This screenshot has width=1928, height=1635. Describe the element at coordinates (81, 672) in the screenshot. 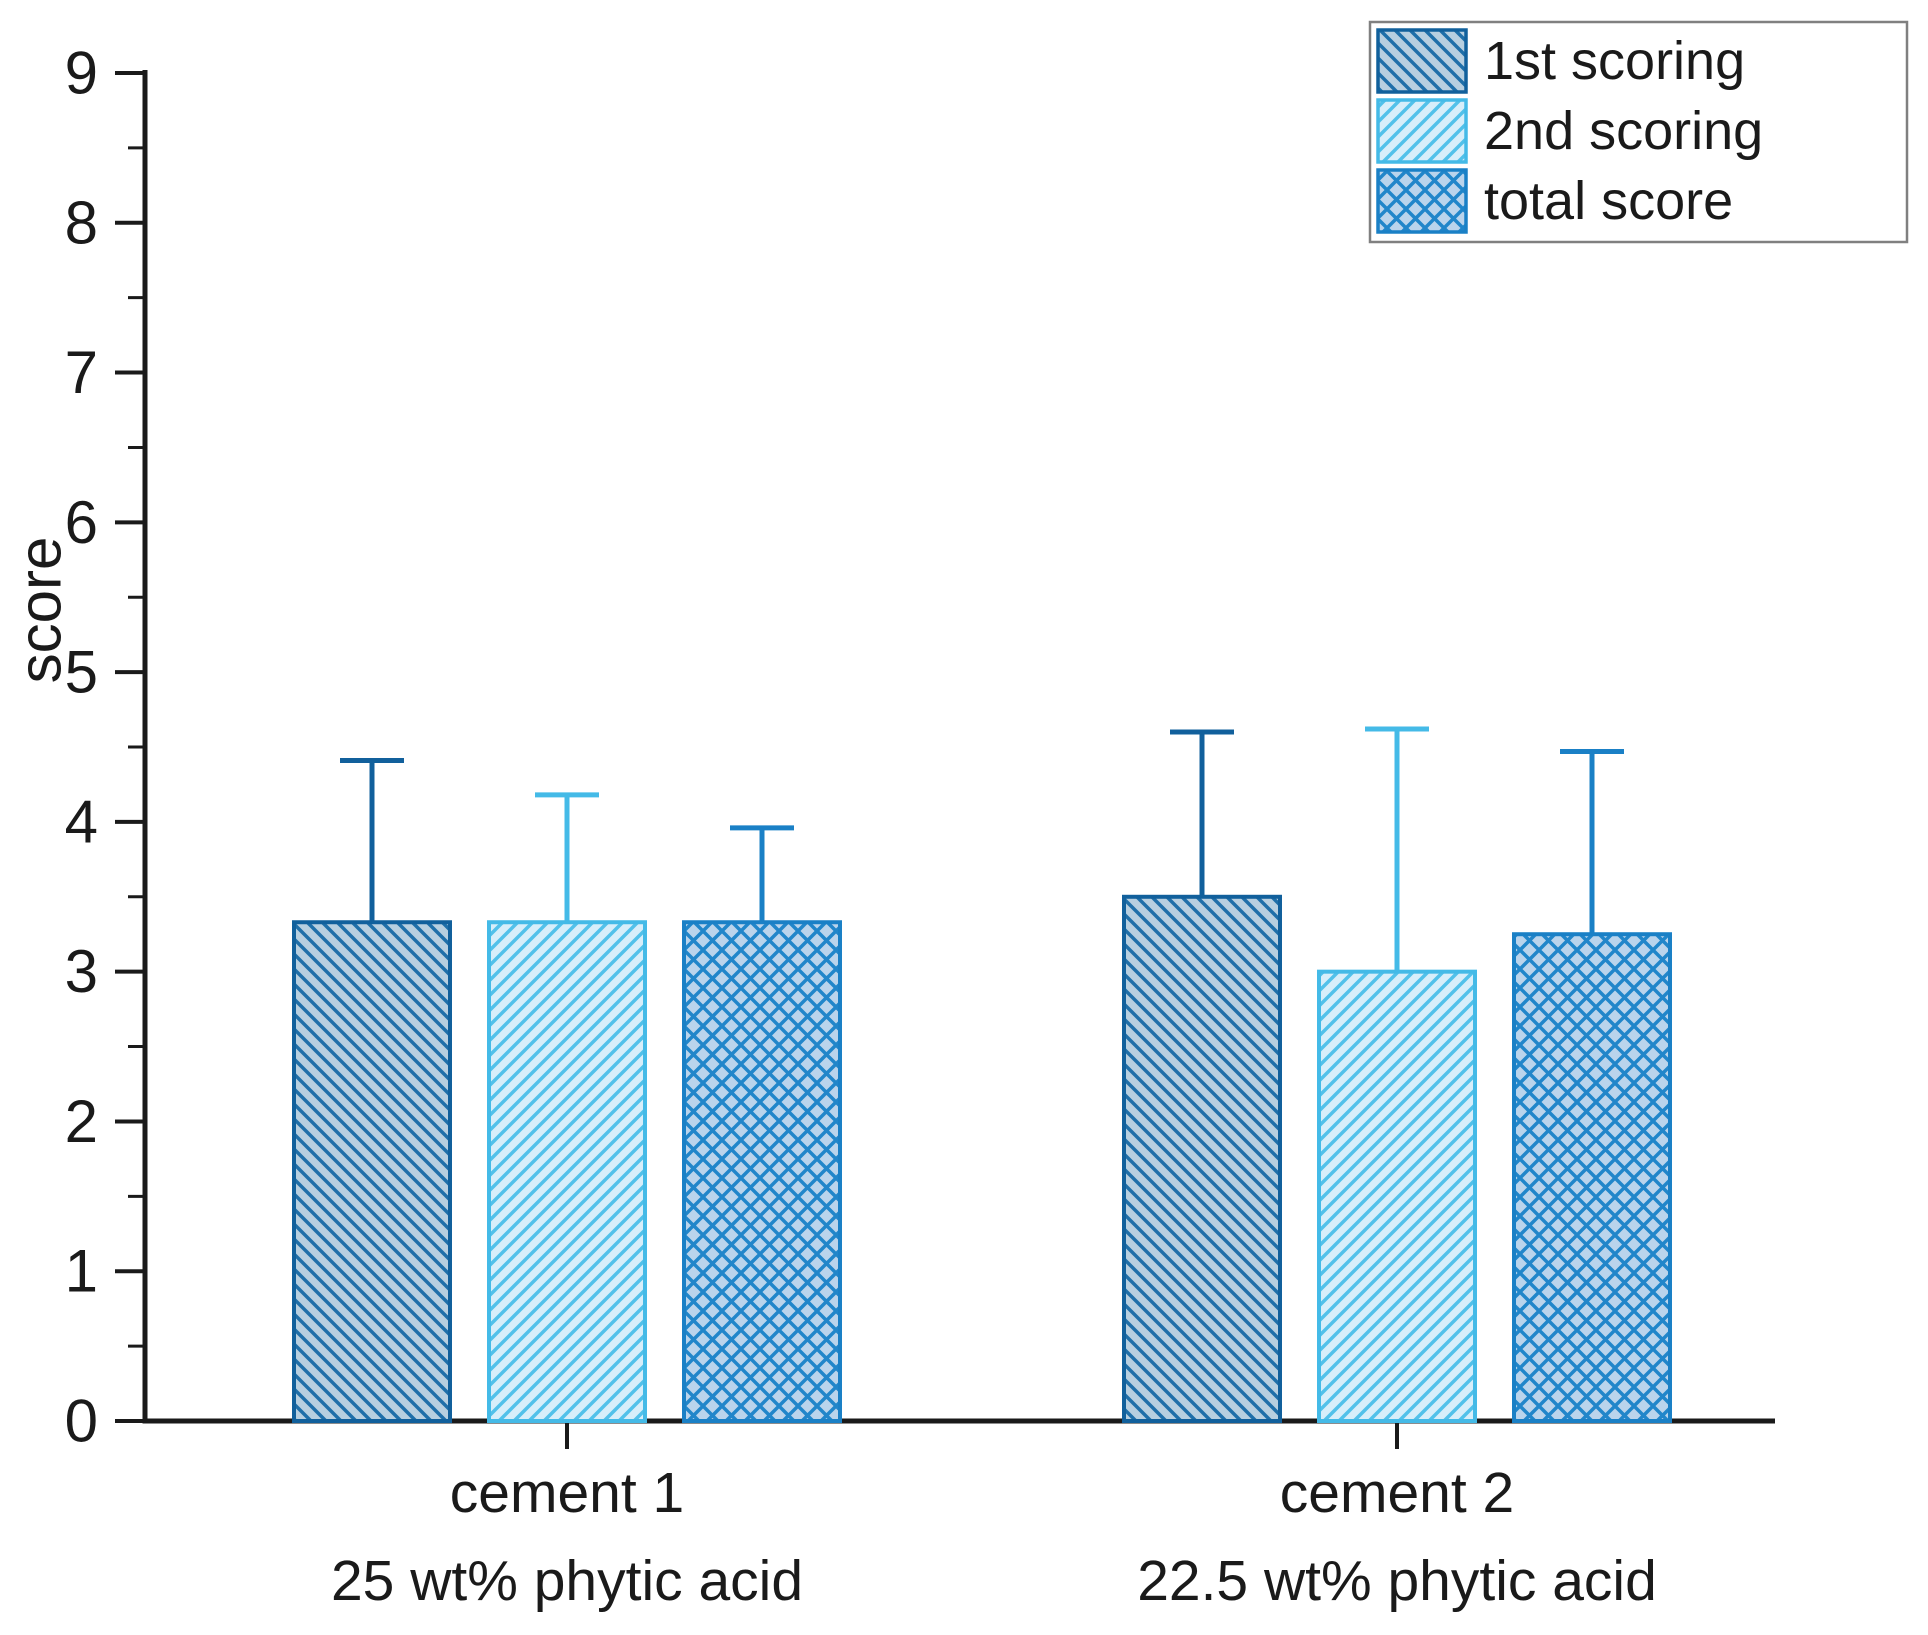

I see `y-tick-label: 5` at that location.